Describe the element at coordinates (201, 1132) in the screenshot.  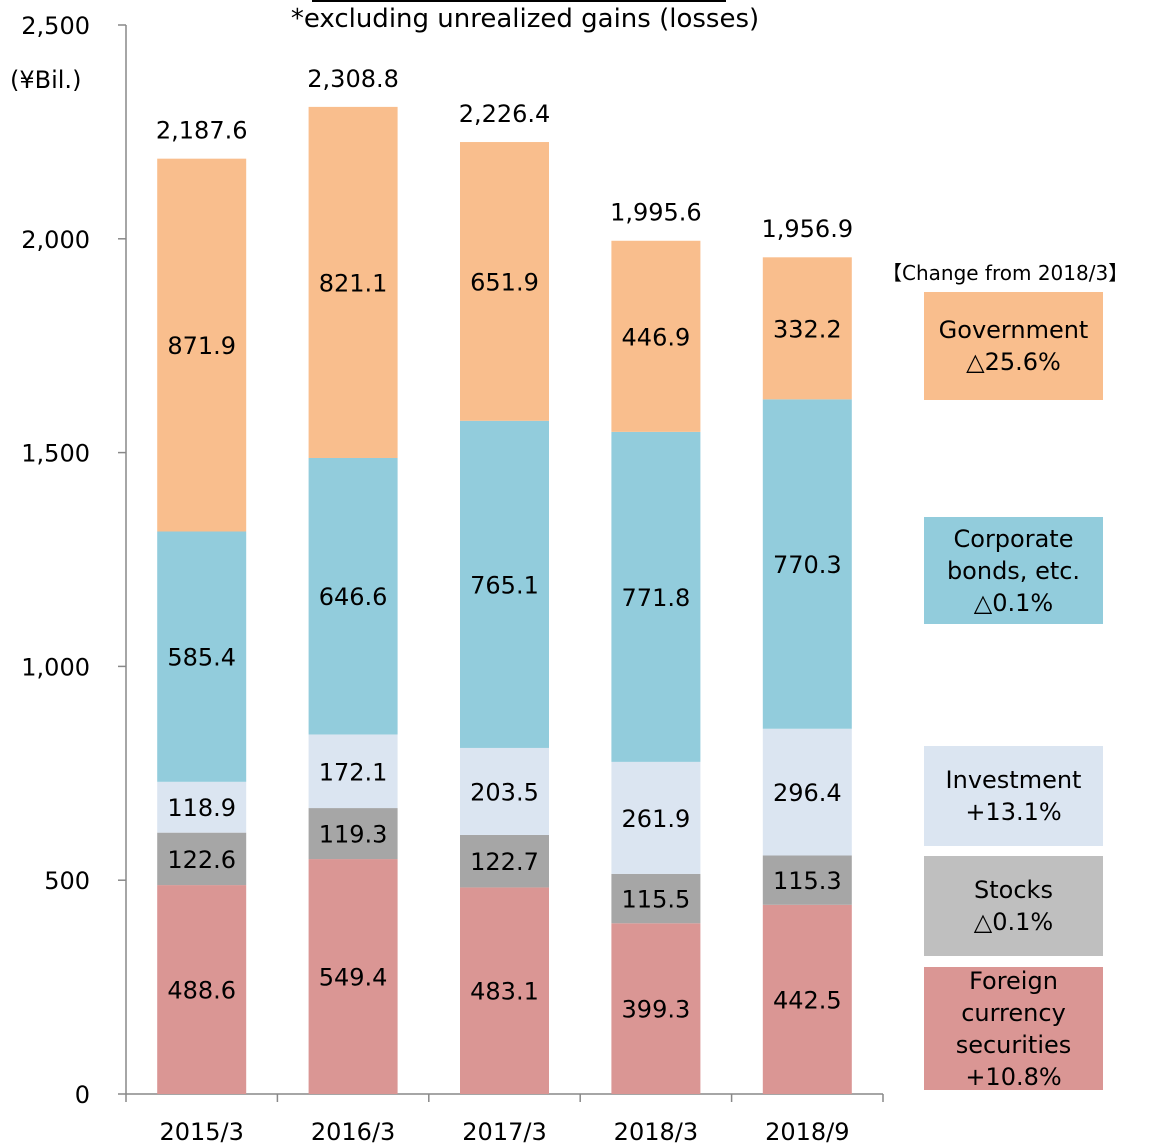
I see `x-tick-label: 2015/3` at that location.